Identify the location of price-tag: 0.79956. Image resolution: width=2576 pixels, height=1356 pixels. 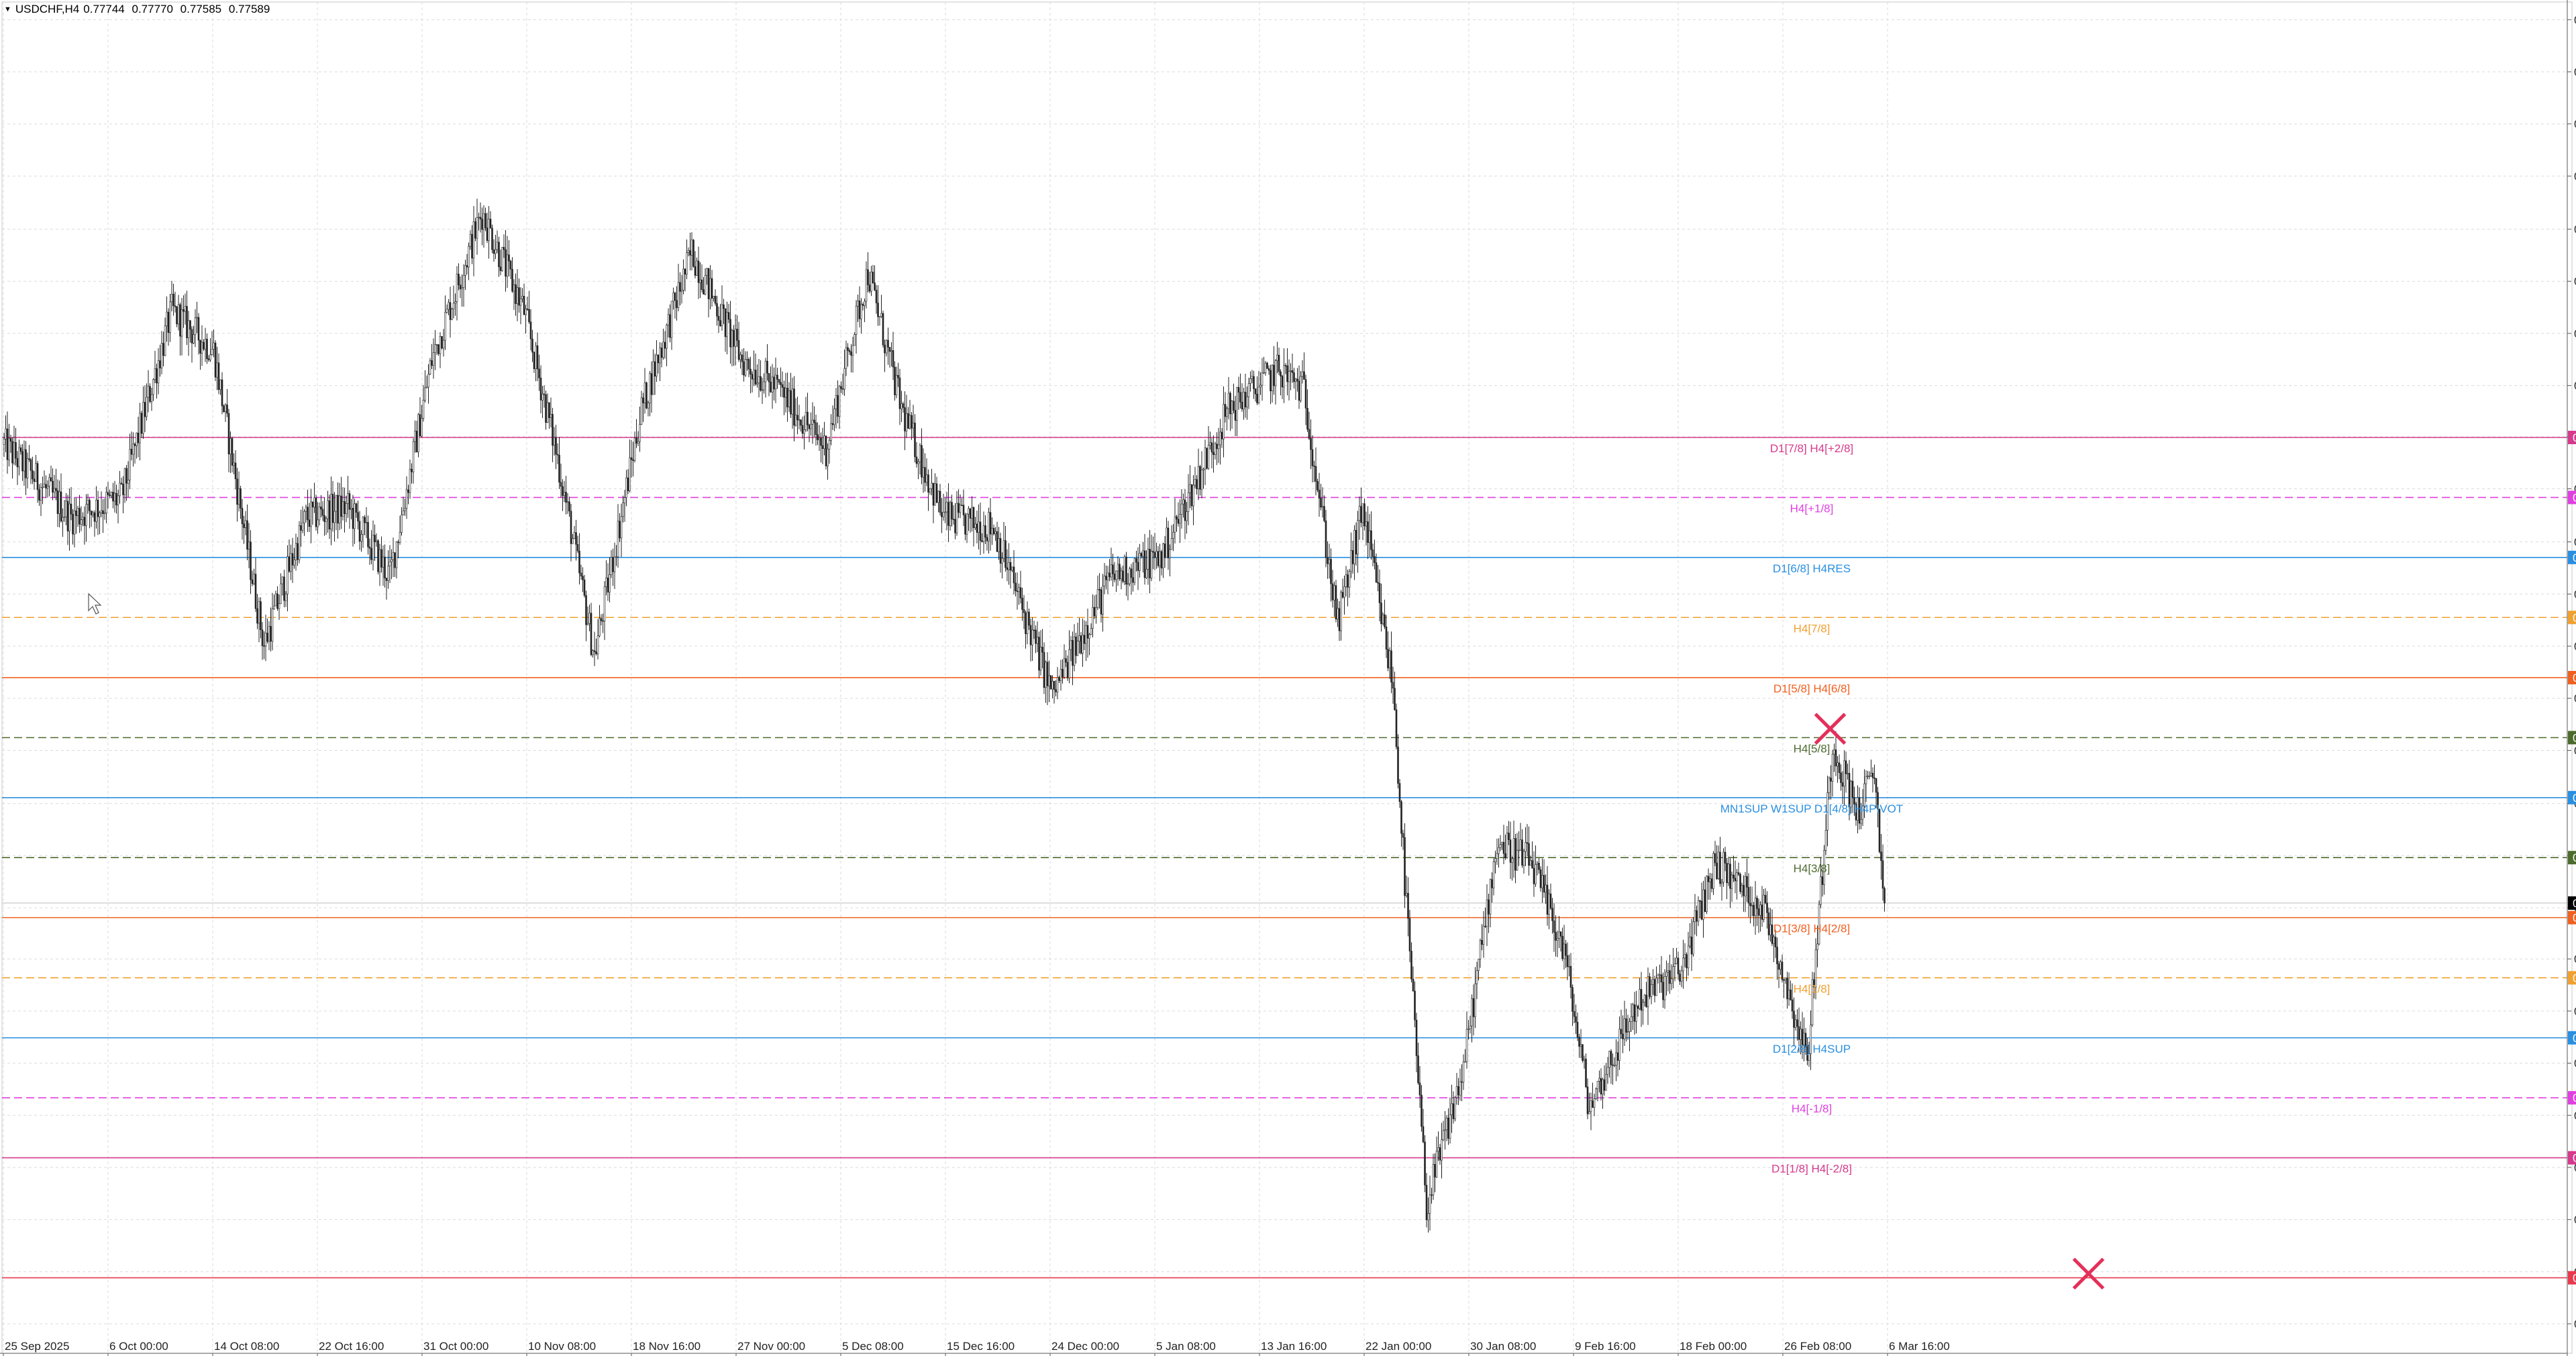
(2572, 438).